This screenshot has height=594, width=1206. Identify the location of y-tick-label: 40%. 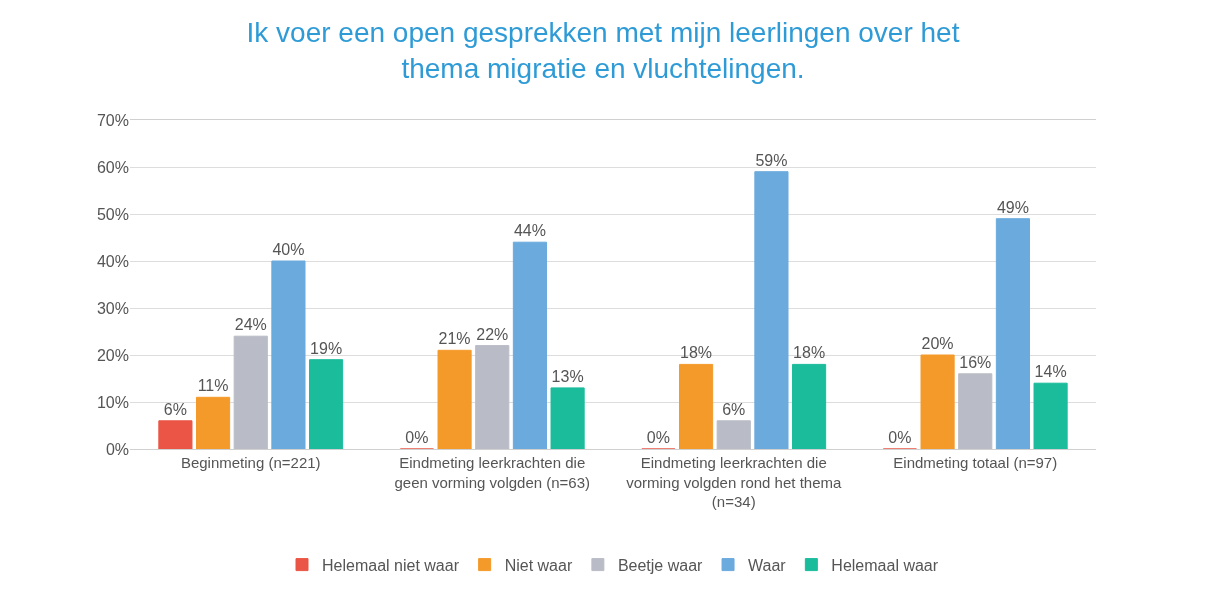
(112, 261).